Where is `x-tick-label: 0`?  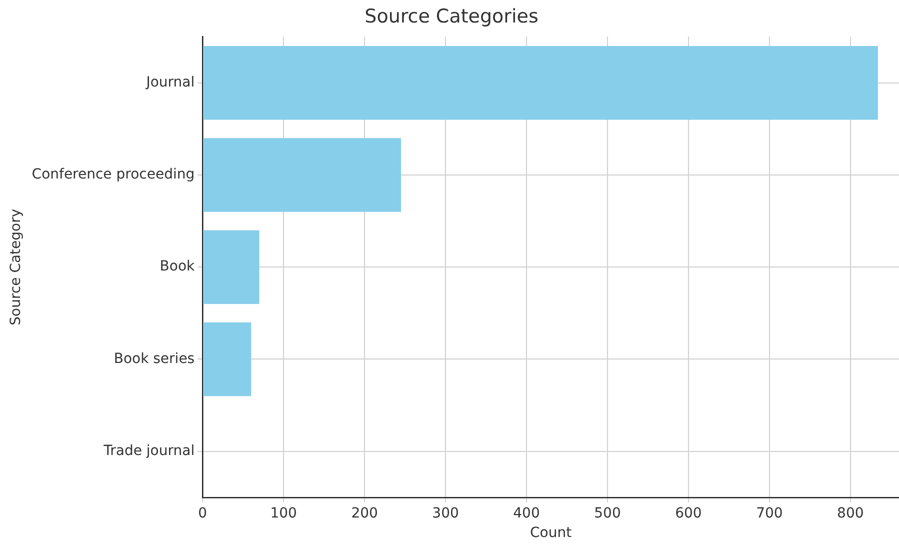 x-tick-label: 0 is located at coordinates (203, 513).